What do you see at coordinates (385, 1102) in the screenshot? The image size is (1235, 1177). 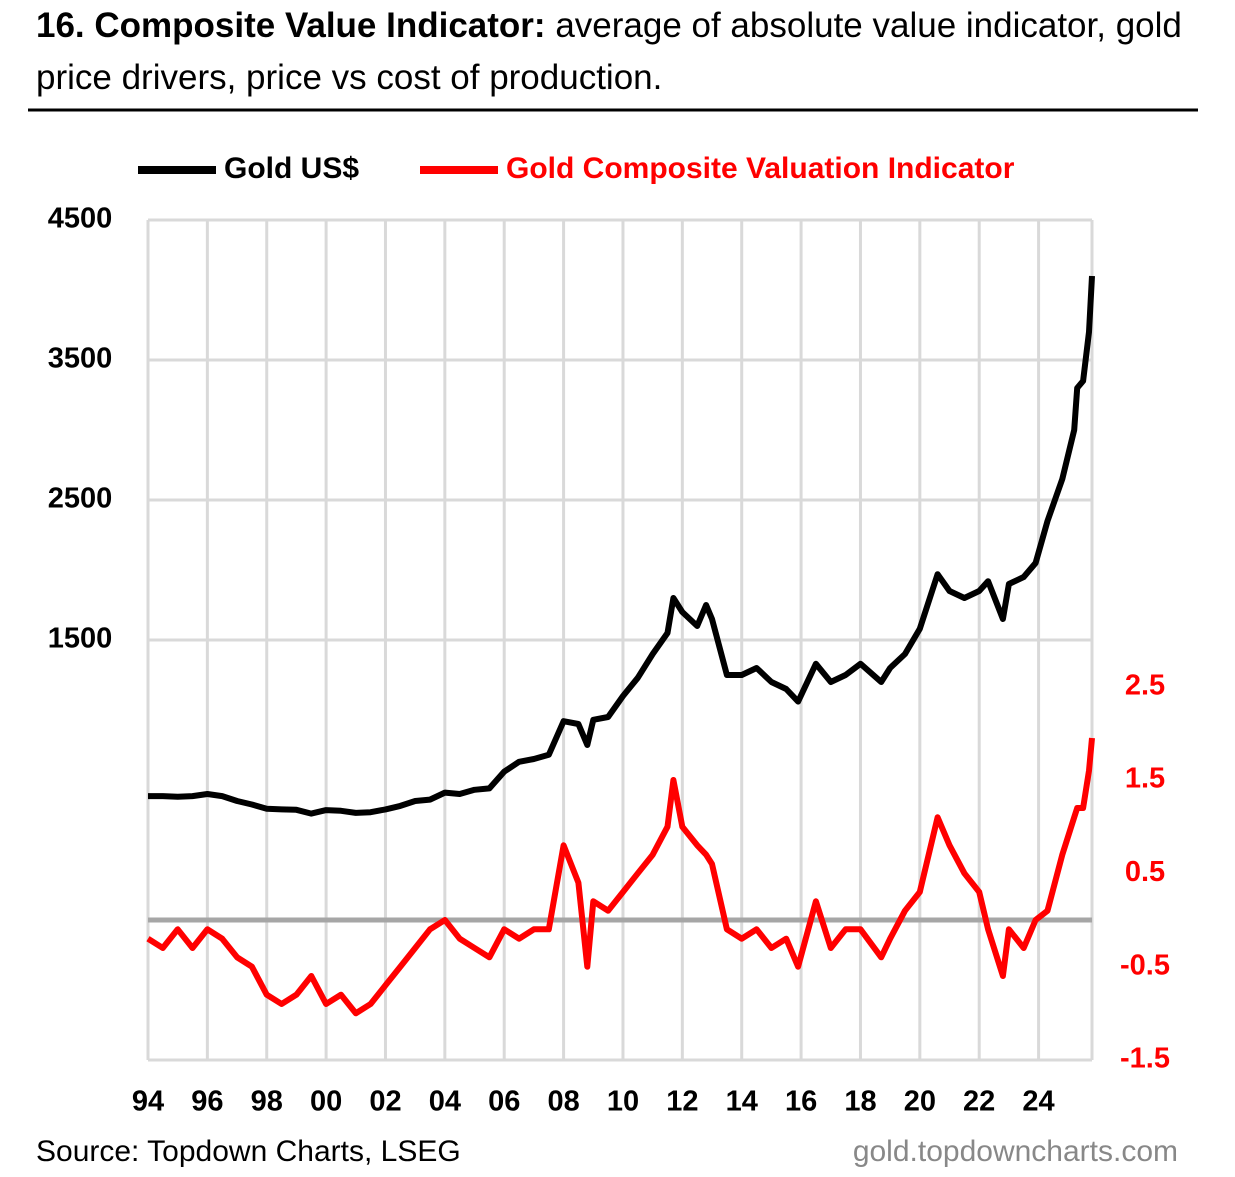 I see `x-tick-label: 02` at bounding box center [385, 1102].